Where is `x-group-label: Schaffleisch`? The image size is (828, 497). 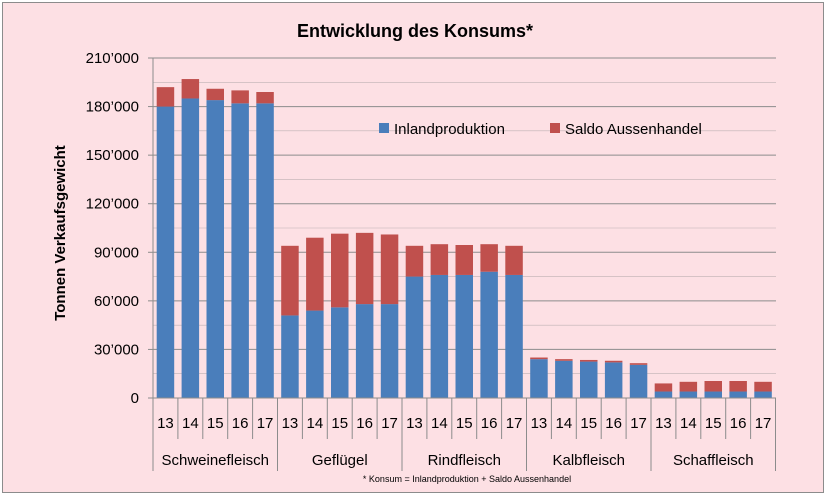
x-group-label: Schaffleisch is located at coordinates (713, 460).